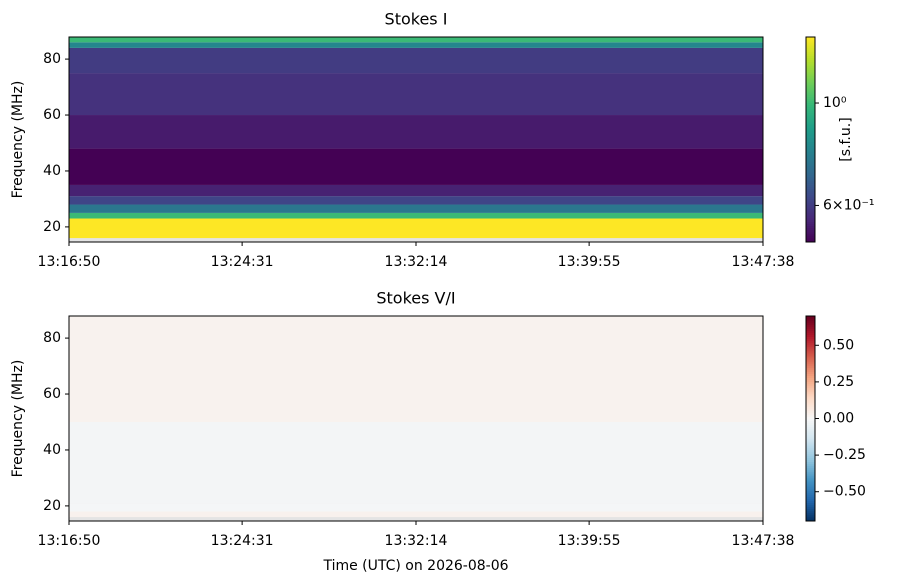  What do you see at coordinates (416, 19) in the screenshot?
I see `chart-title: Stokes I` at bounding box center [416, 19].